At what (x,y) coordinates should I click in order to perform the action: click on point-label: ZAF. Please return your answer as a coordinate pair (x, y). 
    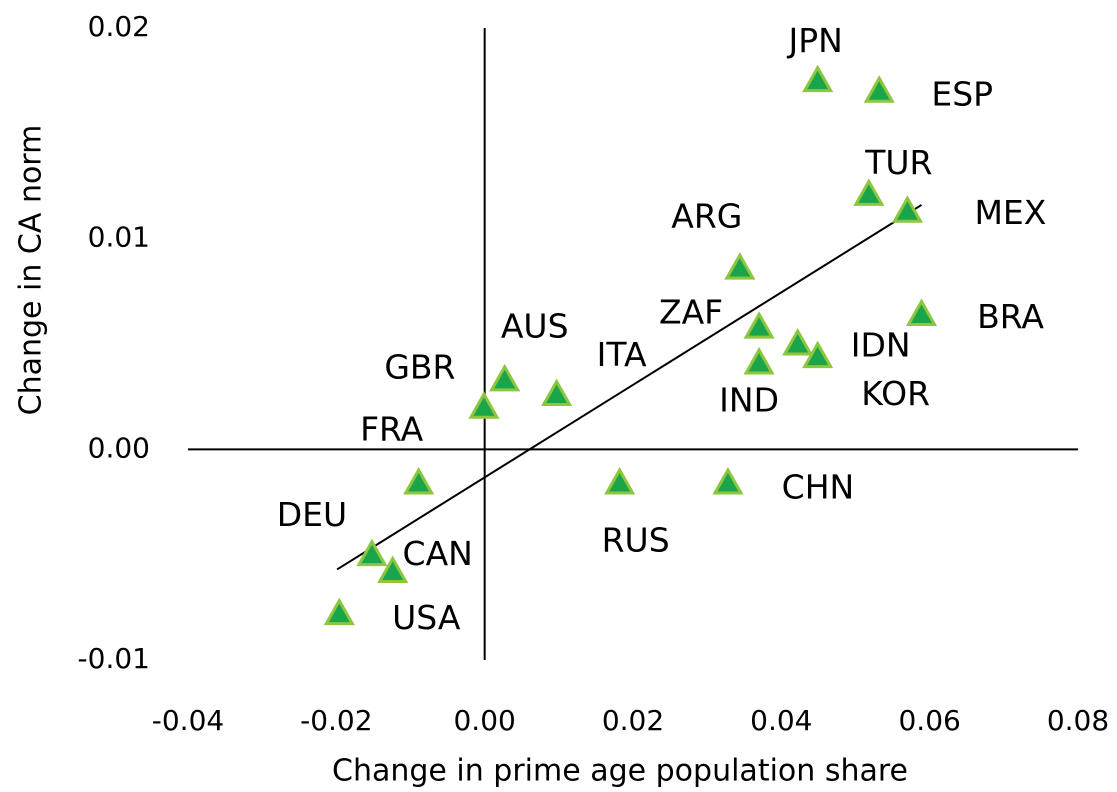
    Looking at the image, I should click on (691, 312).